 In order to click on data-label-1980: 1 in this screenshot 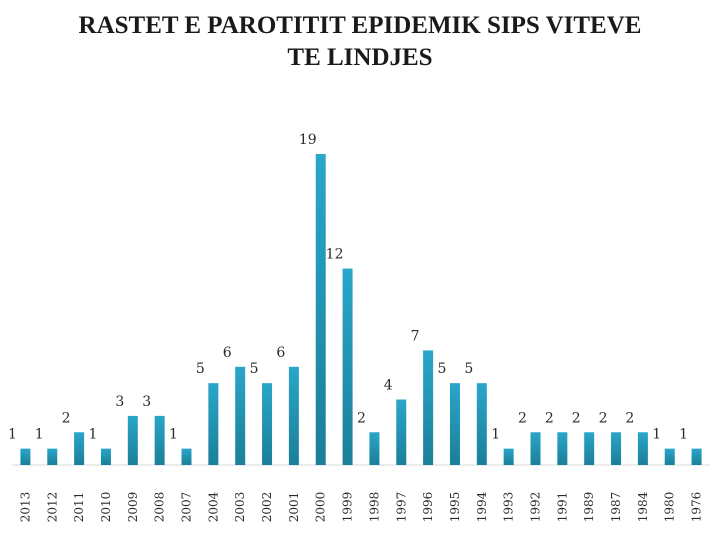, I will do `click(656, 435)`.